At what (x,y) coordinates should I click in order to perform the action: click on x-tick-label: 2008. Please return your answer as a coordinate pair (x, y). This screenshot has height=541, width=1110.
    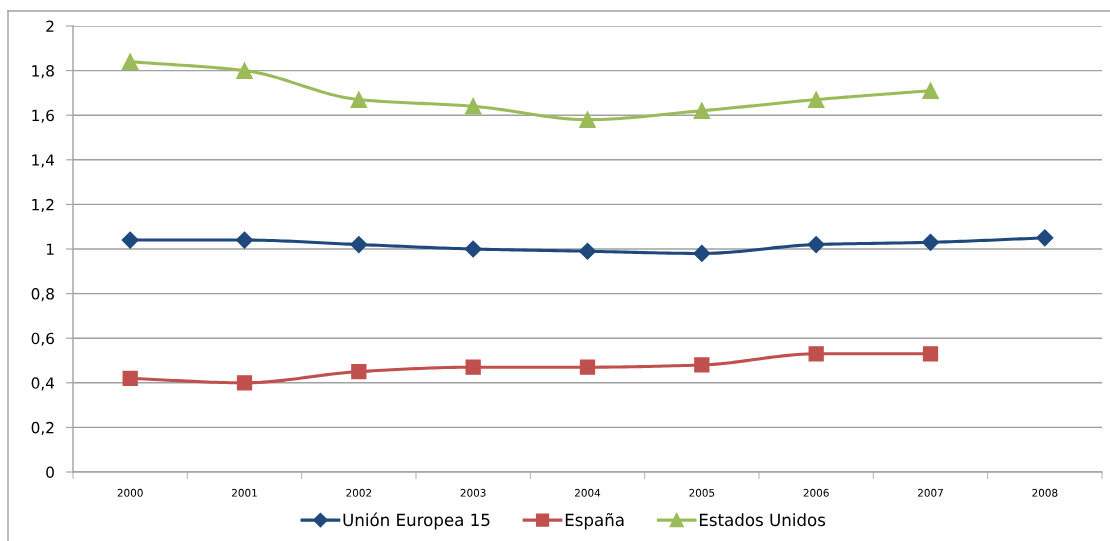
    Looking at the image, I should click on (1045, 492).